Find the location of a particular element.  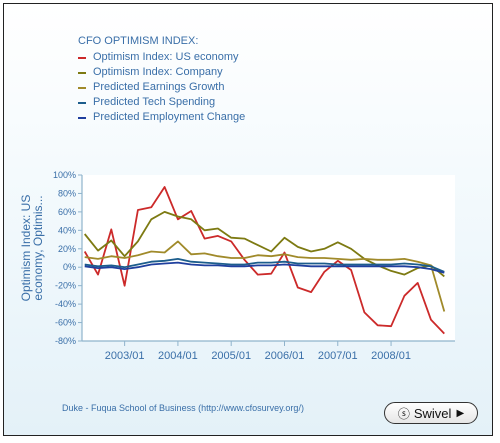

x-tick-label: 2004/01 is located at coordinates (178, 356).